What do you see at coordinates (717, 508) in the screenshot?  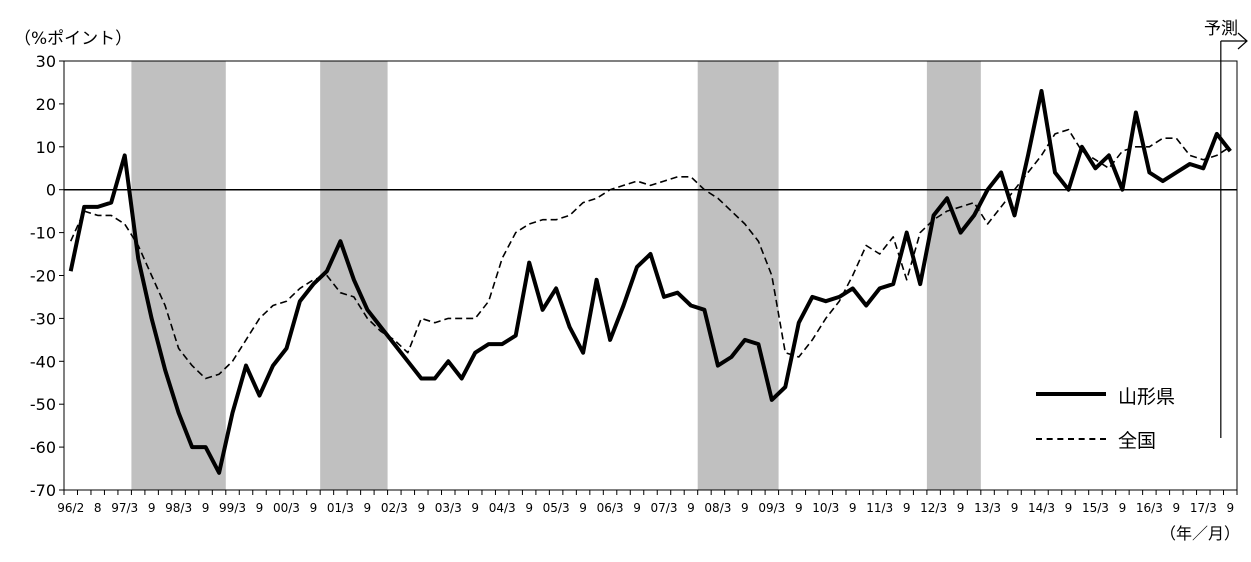 I see `x-tick-label: 08/3` at bounding box center [717, 508].